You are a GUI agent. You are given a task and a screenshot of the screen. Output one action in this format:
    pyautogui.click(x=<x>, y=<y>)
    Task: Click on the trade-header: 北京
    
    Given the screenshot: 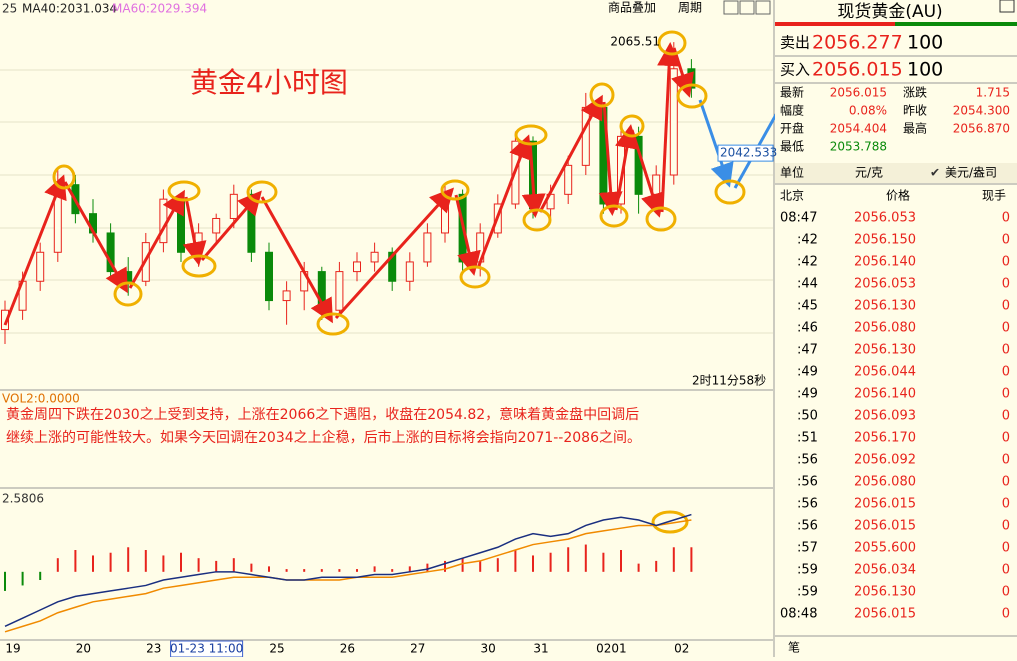 What is the action you would take?
    pyautogui.click(x=792, y=196)
    